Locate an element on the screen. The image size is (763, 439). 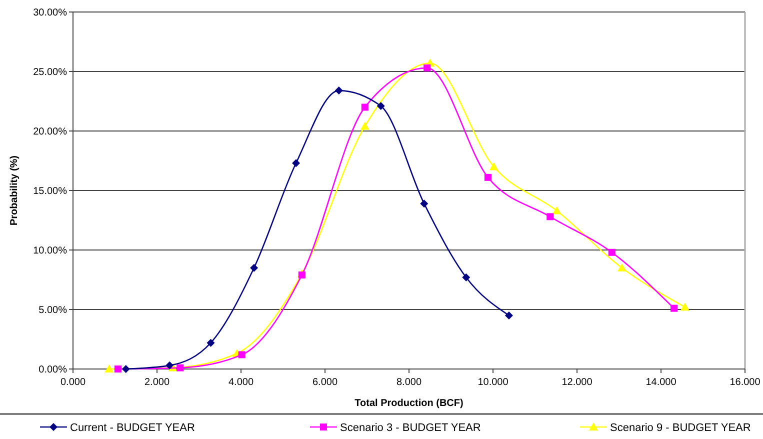
legend-label: Current - BUDGET YEAR is located at coordinates (132, 428).